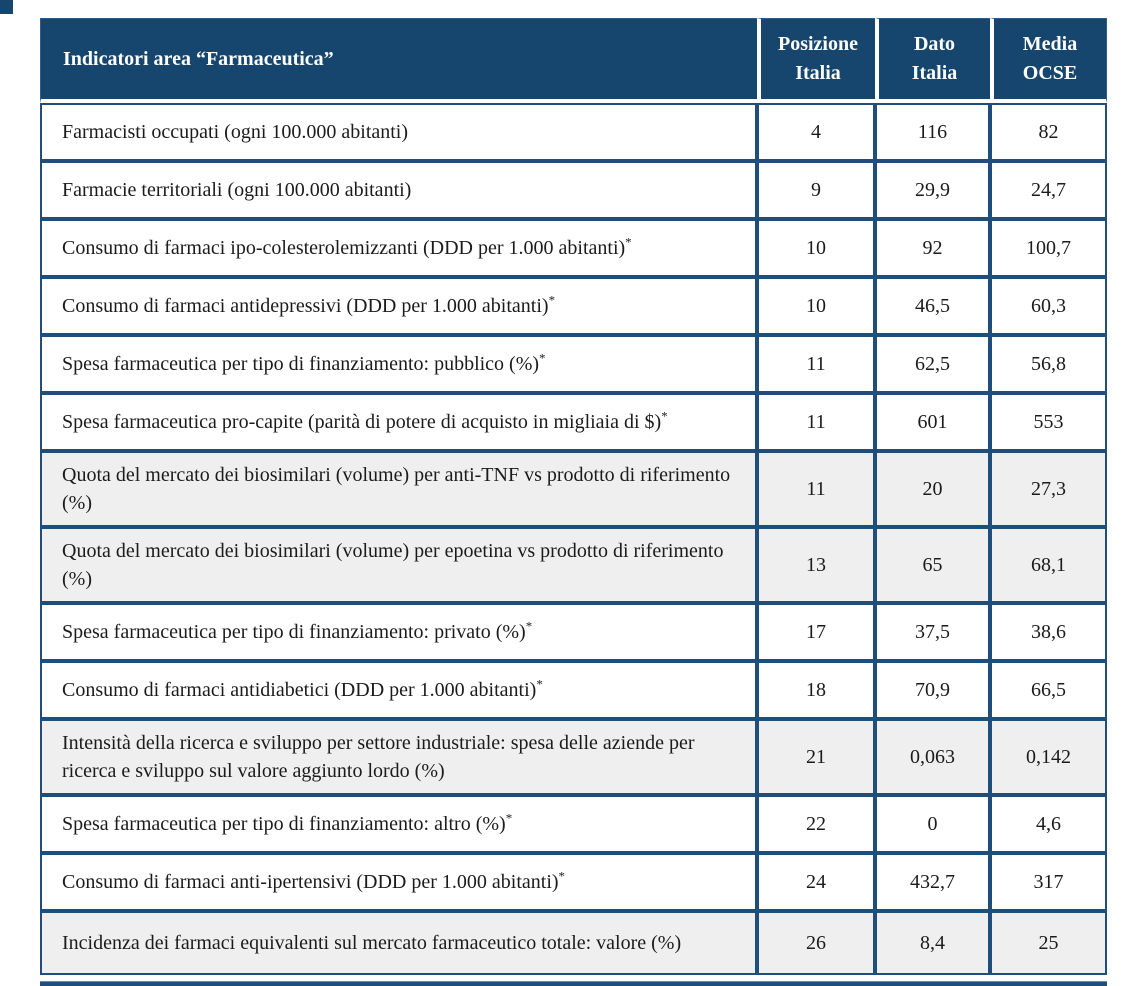  What do you see at coordinates (1048, 489) in the screenshot?
I see `media-ocse-cell: 27,3` at bounding box center [1048, 489].